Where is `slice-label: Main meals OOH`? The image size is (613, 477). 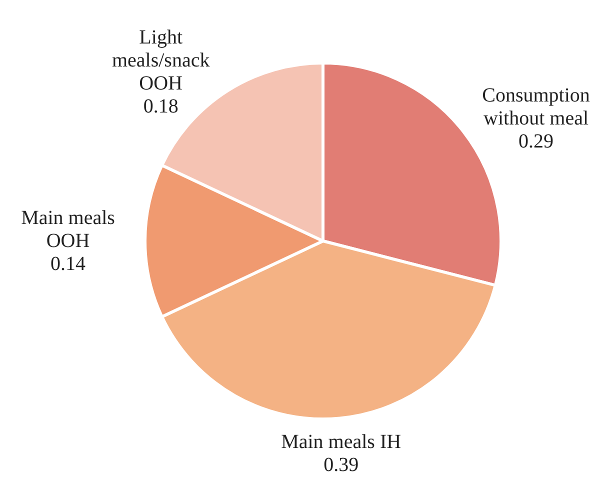 slice-label: Main meals OOH is located at coordinates (68, 229).